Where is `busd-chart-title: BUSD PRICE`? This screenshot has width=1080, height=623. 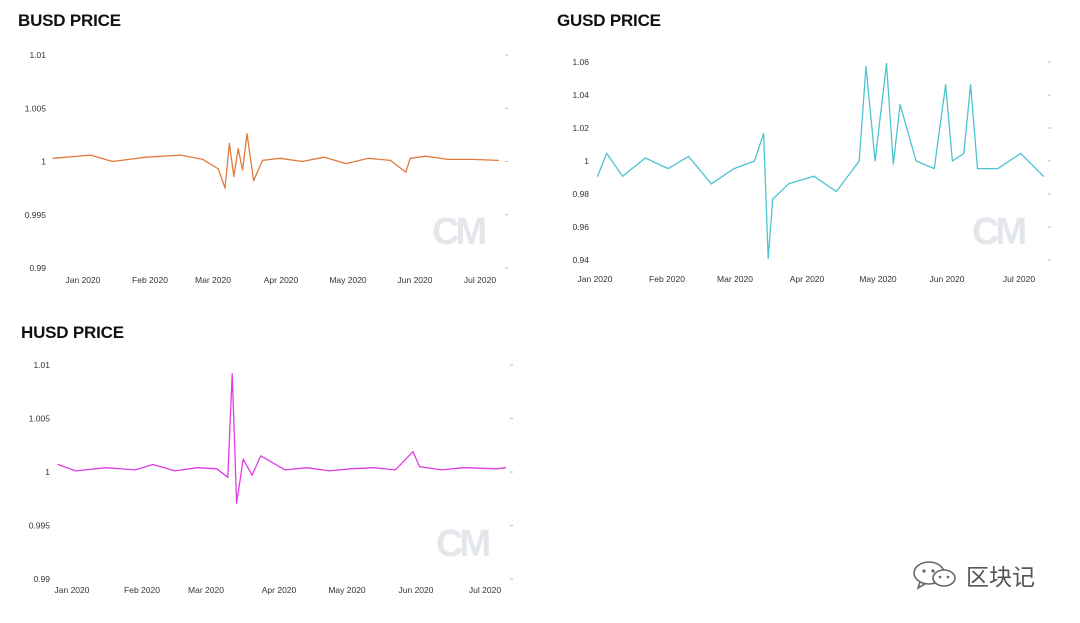
busd-chart-title: BUSD PRICE is located at coordinates (69, 20).